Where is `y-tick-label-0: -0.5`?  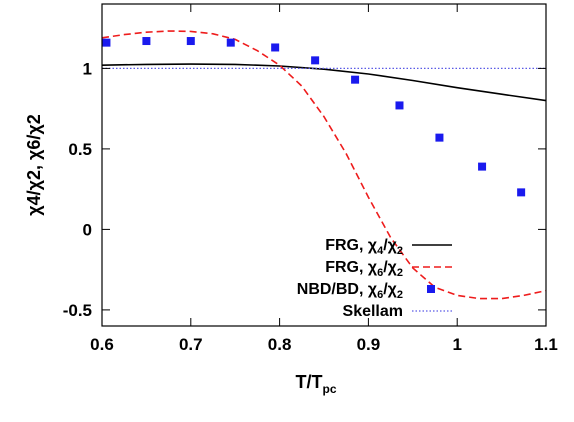
y-tick-label-0: -0.5 is located at coordinates (77, 310).